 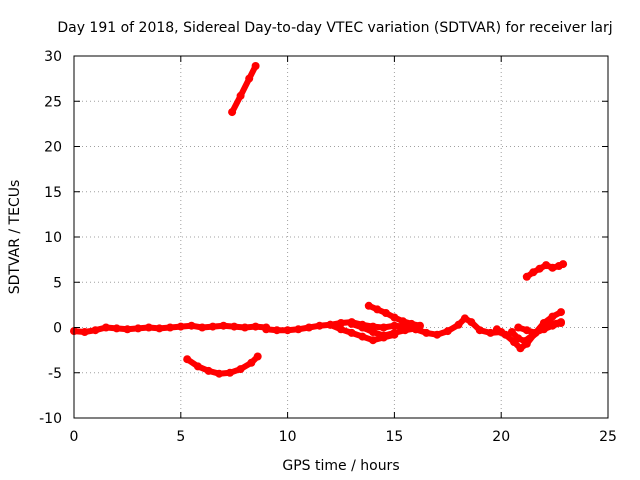 What do you see at coordinates (53, 148) in the screenshot?
I see `y-tick-label: 20` at bounding box center [53, 148].